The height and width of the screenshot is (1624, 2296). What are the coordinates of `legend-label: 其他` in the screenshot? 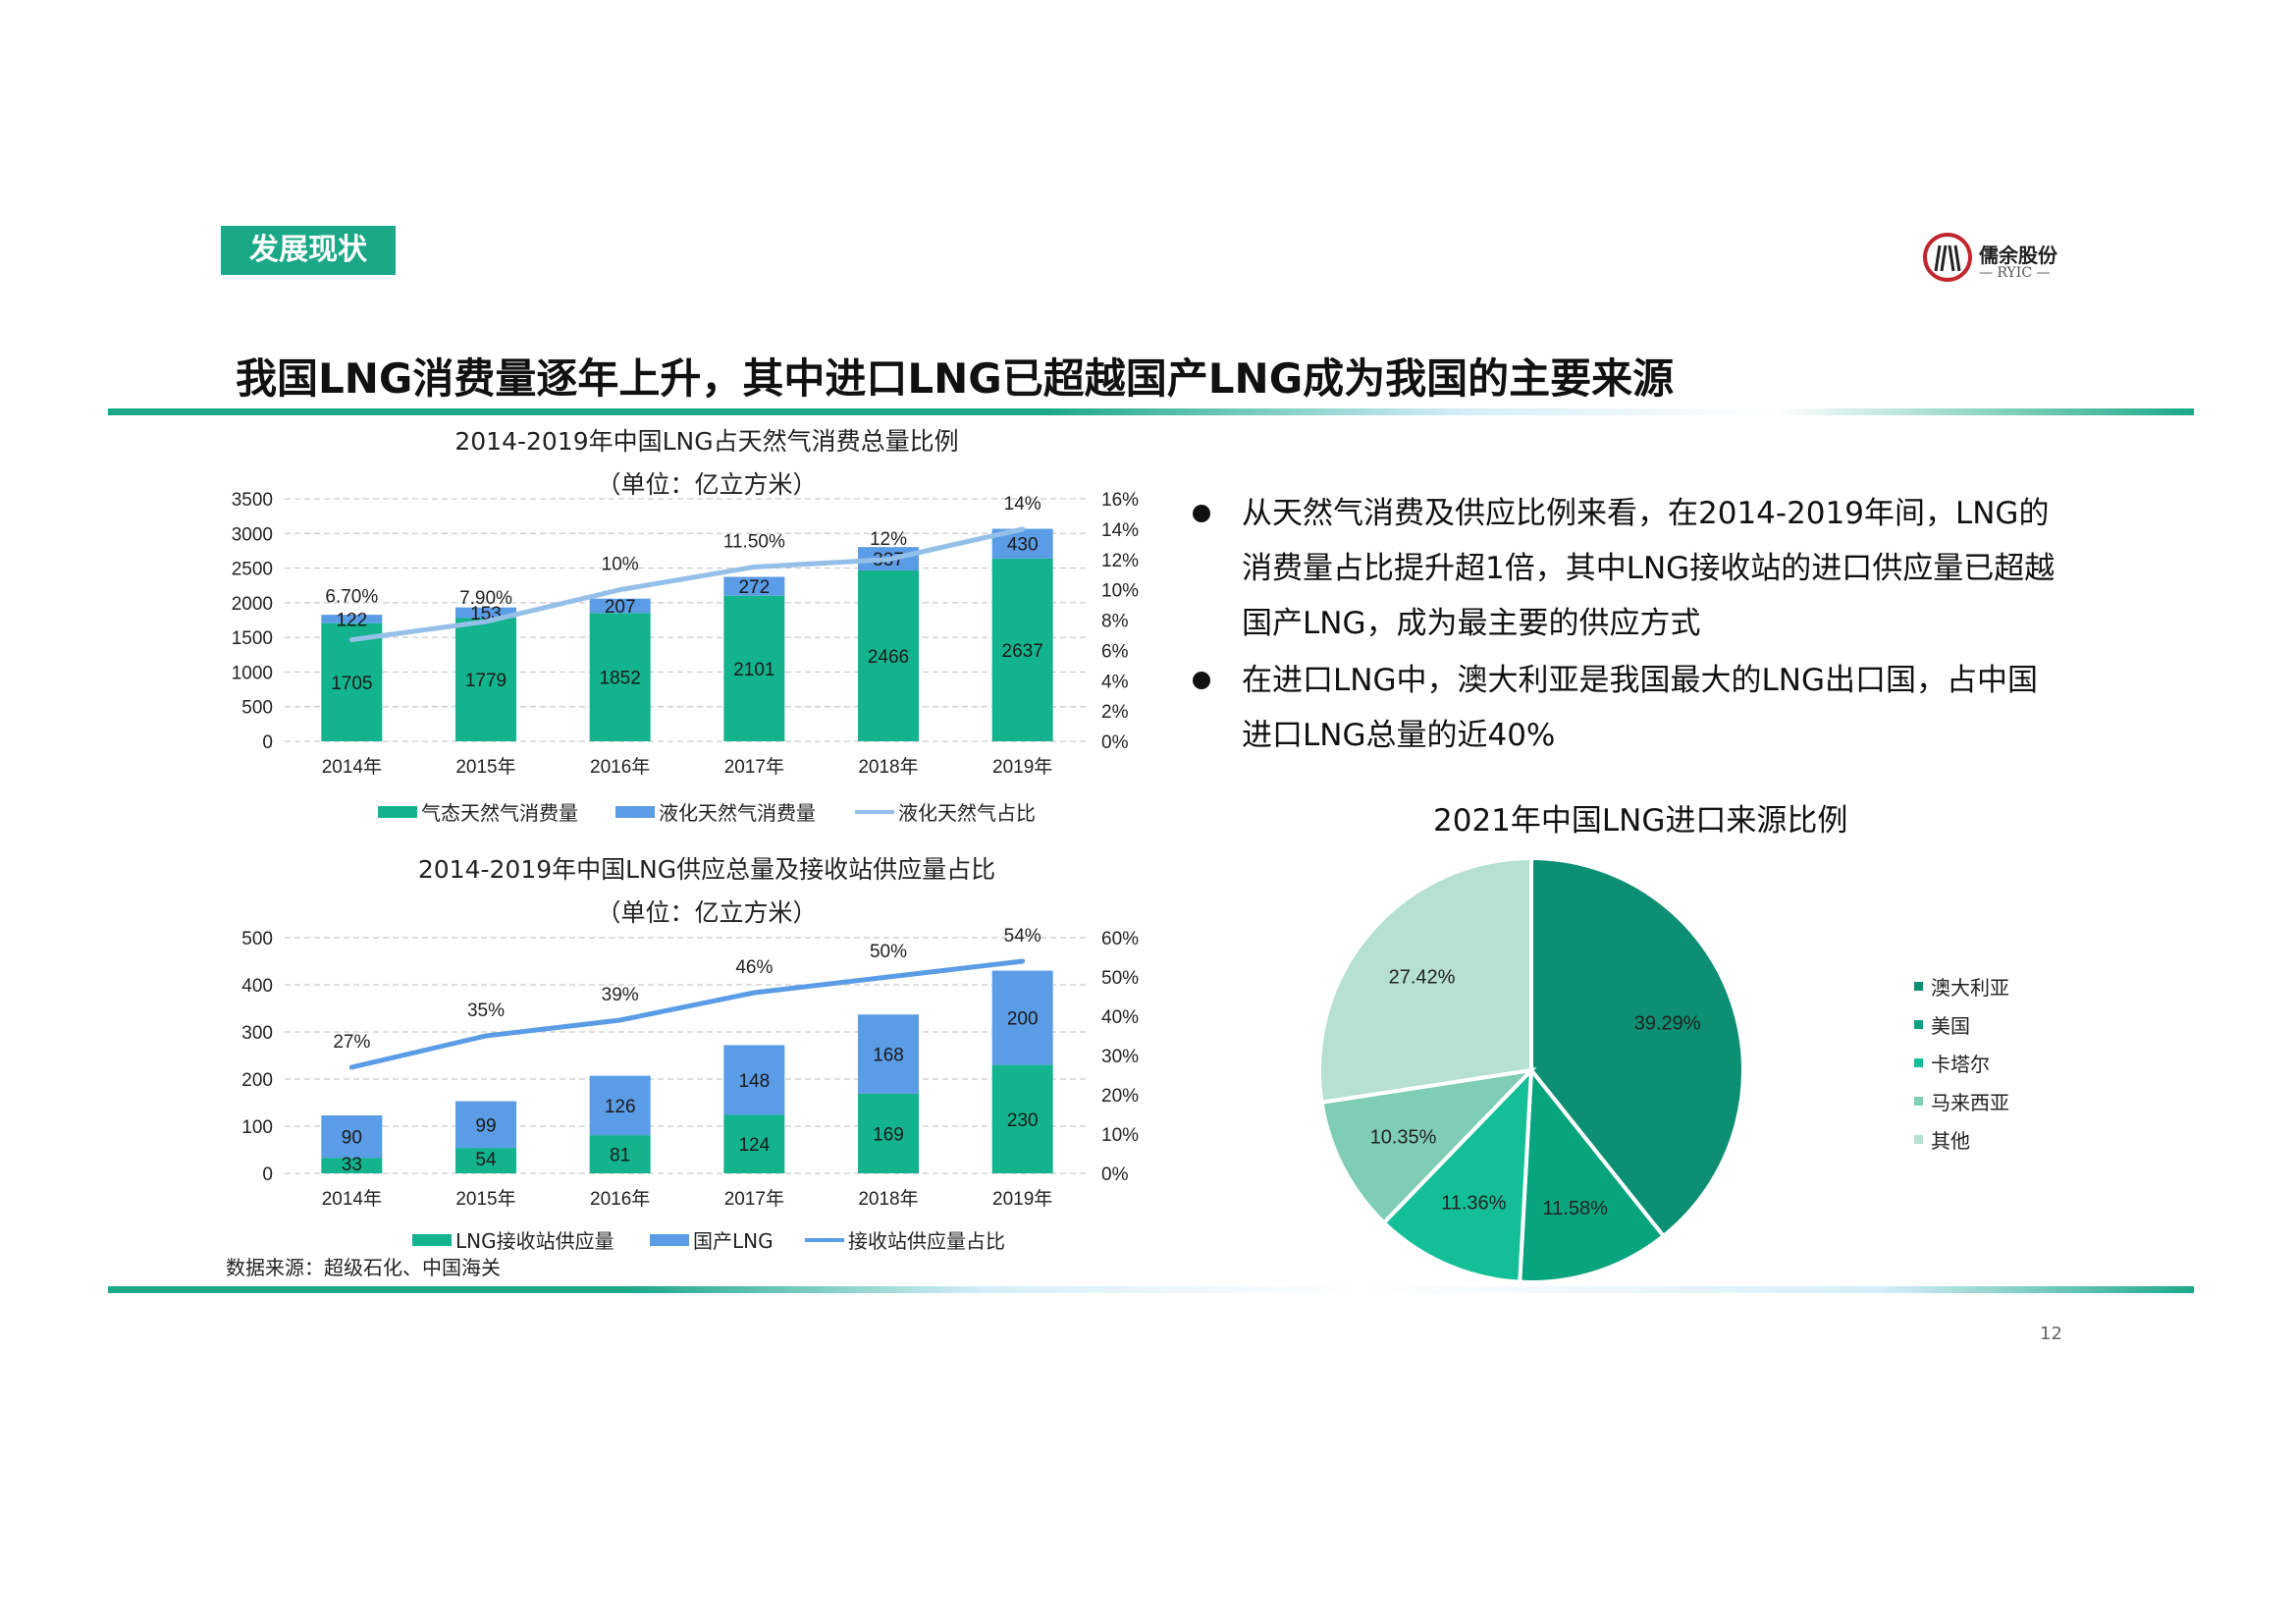 It's located at (1950, 1141).